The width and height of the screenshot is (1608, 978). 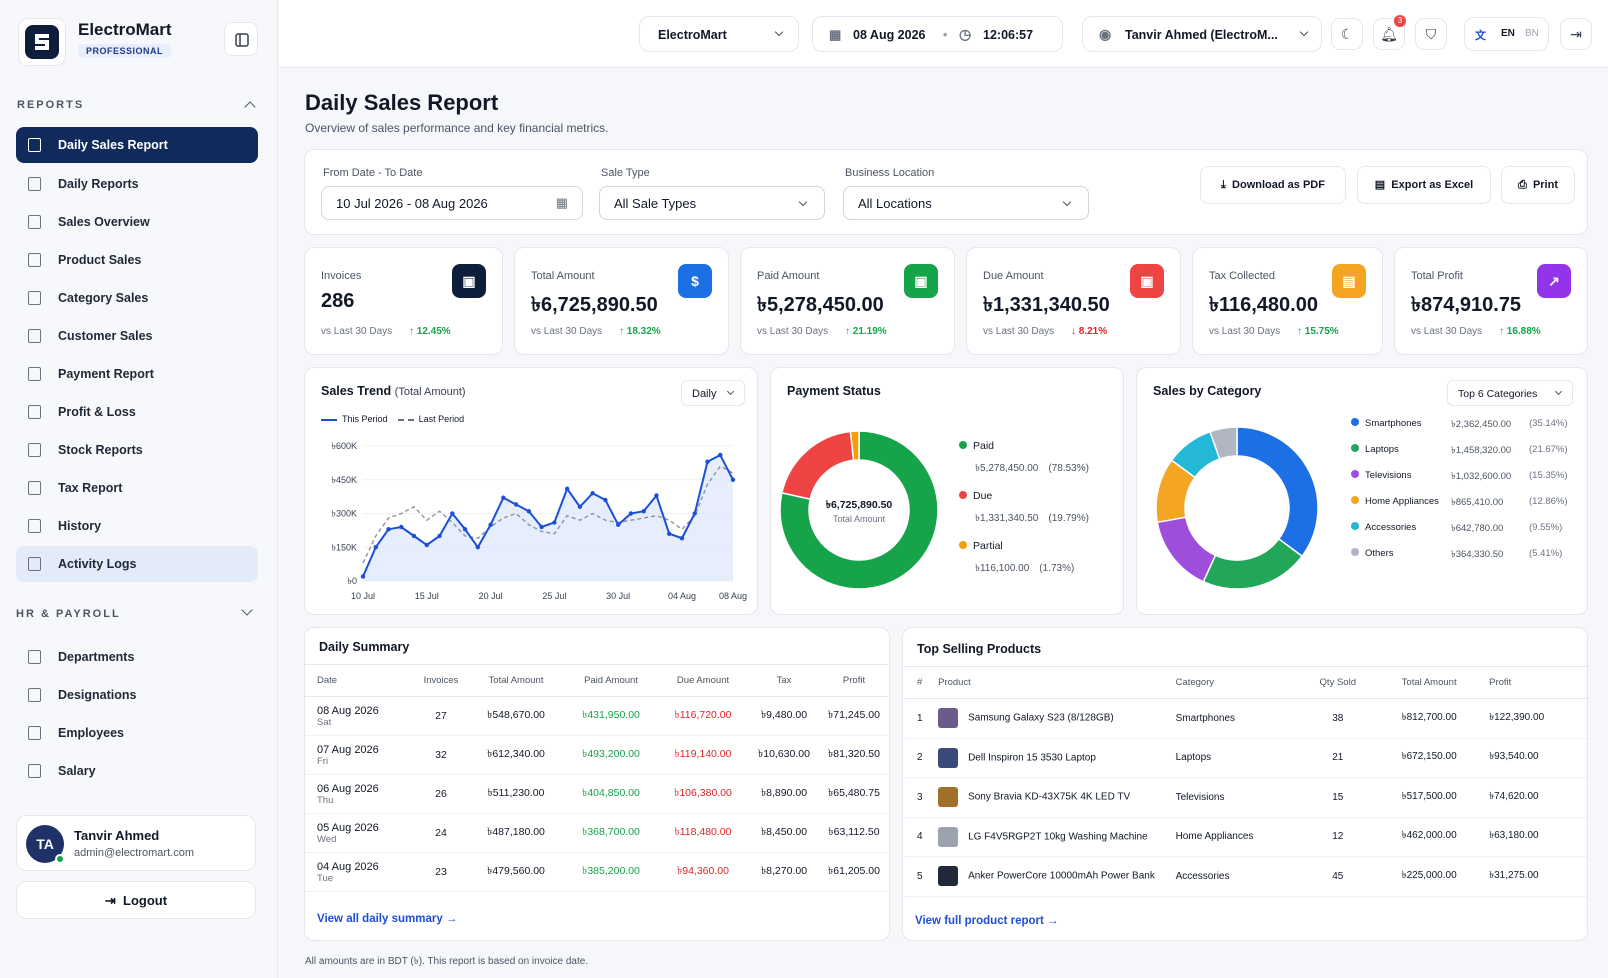 What do you see at coordinates (987, 921) in the screenshot?
I see `view-full-product-report-link: View full product report →` at bounding box center [987, 921].